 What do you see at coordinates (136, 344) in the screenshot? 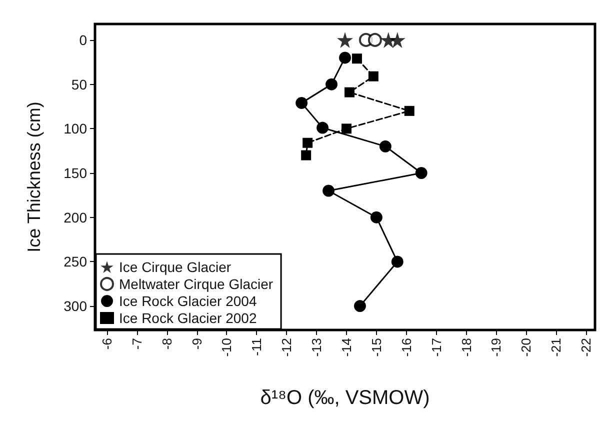
I see `x-tick-label: -7` at bounding box center [136, 344].